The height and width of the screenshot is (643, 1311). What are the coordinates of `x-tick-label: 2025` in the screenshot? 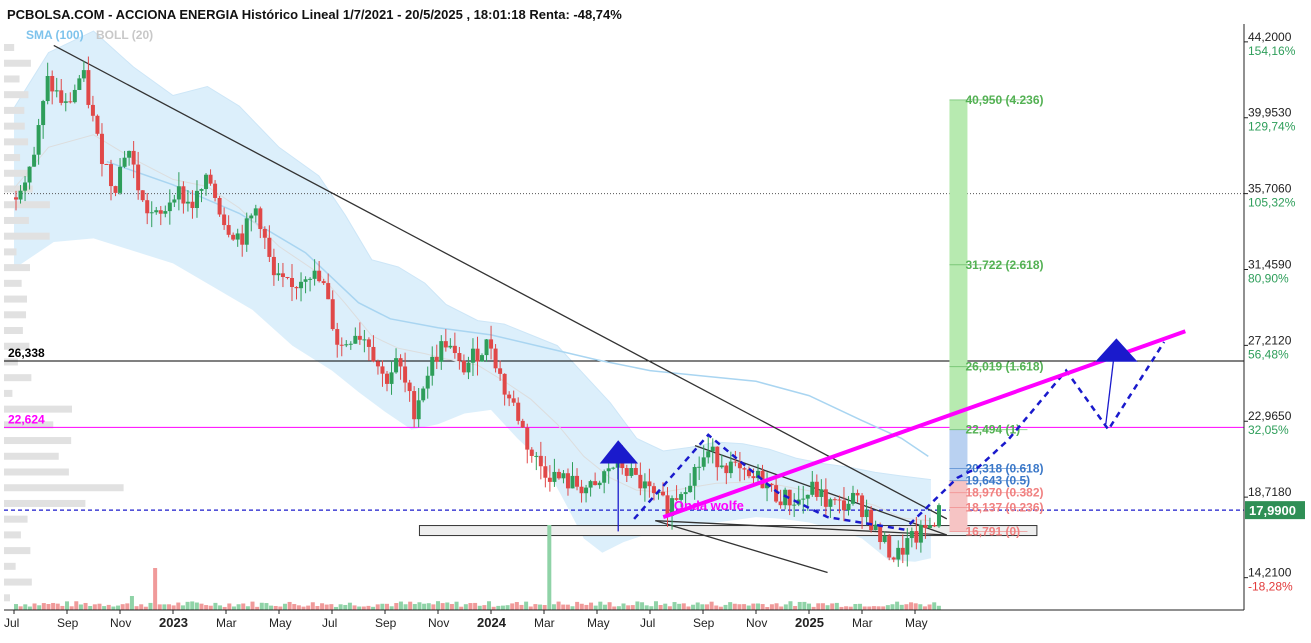 It's located at (809, 622).